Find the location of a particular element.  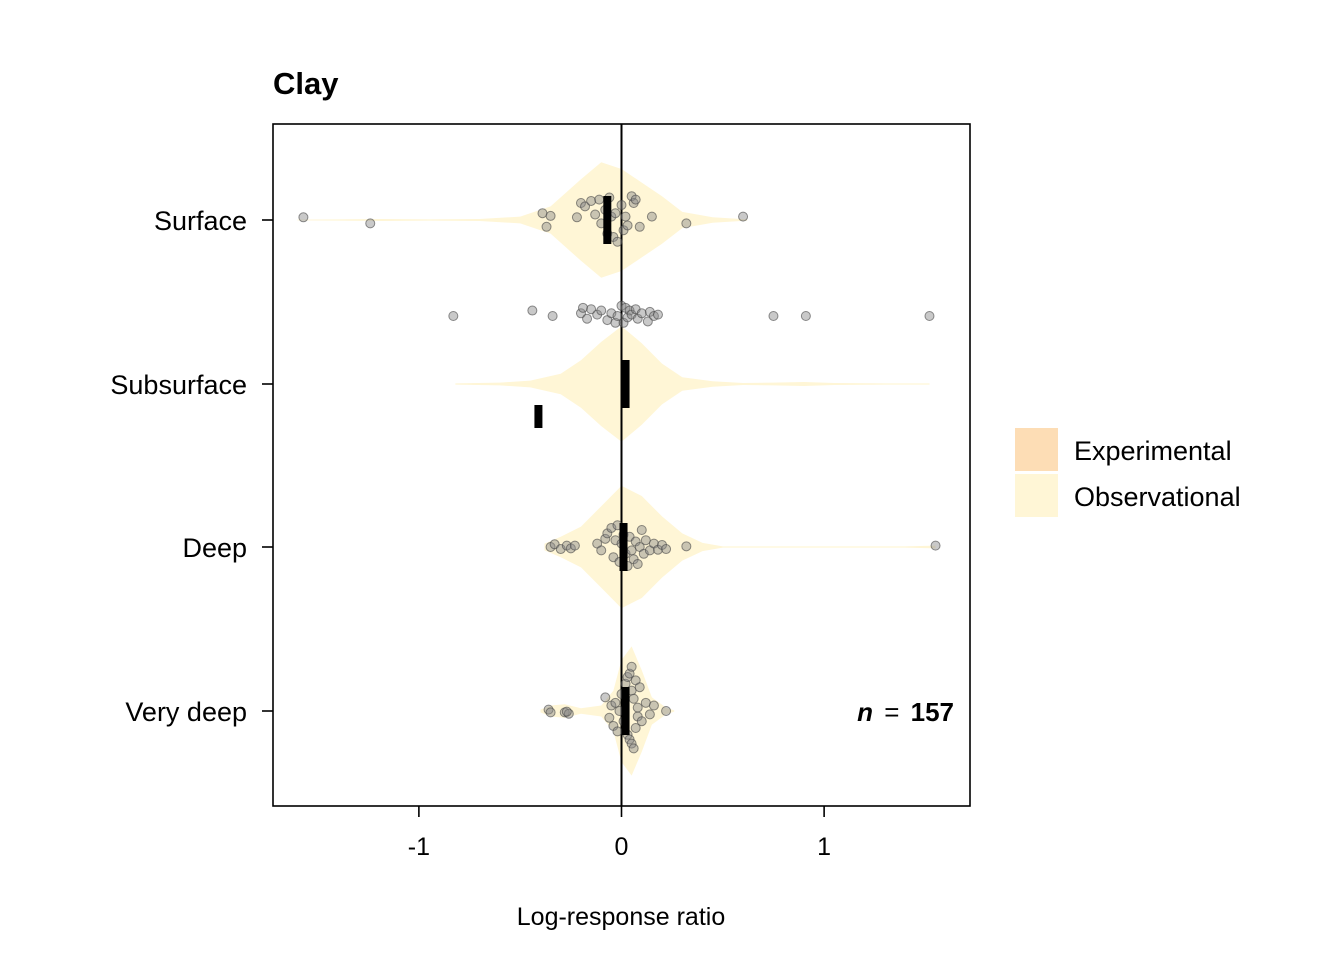

n-annotation-value: 157 is located at coordinates (932, 712).